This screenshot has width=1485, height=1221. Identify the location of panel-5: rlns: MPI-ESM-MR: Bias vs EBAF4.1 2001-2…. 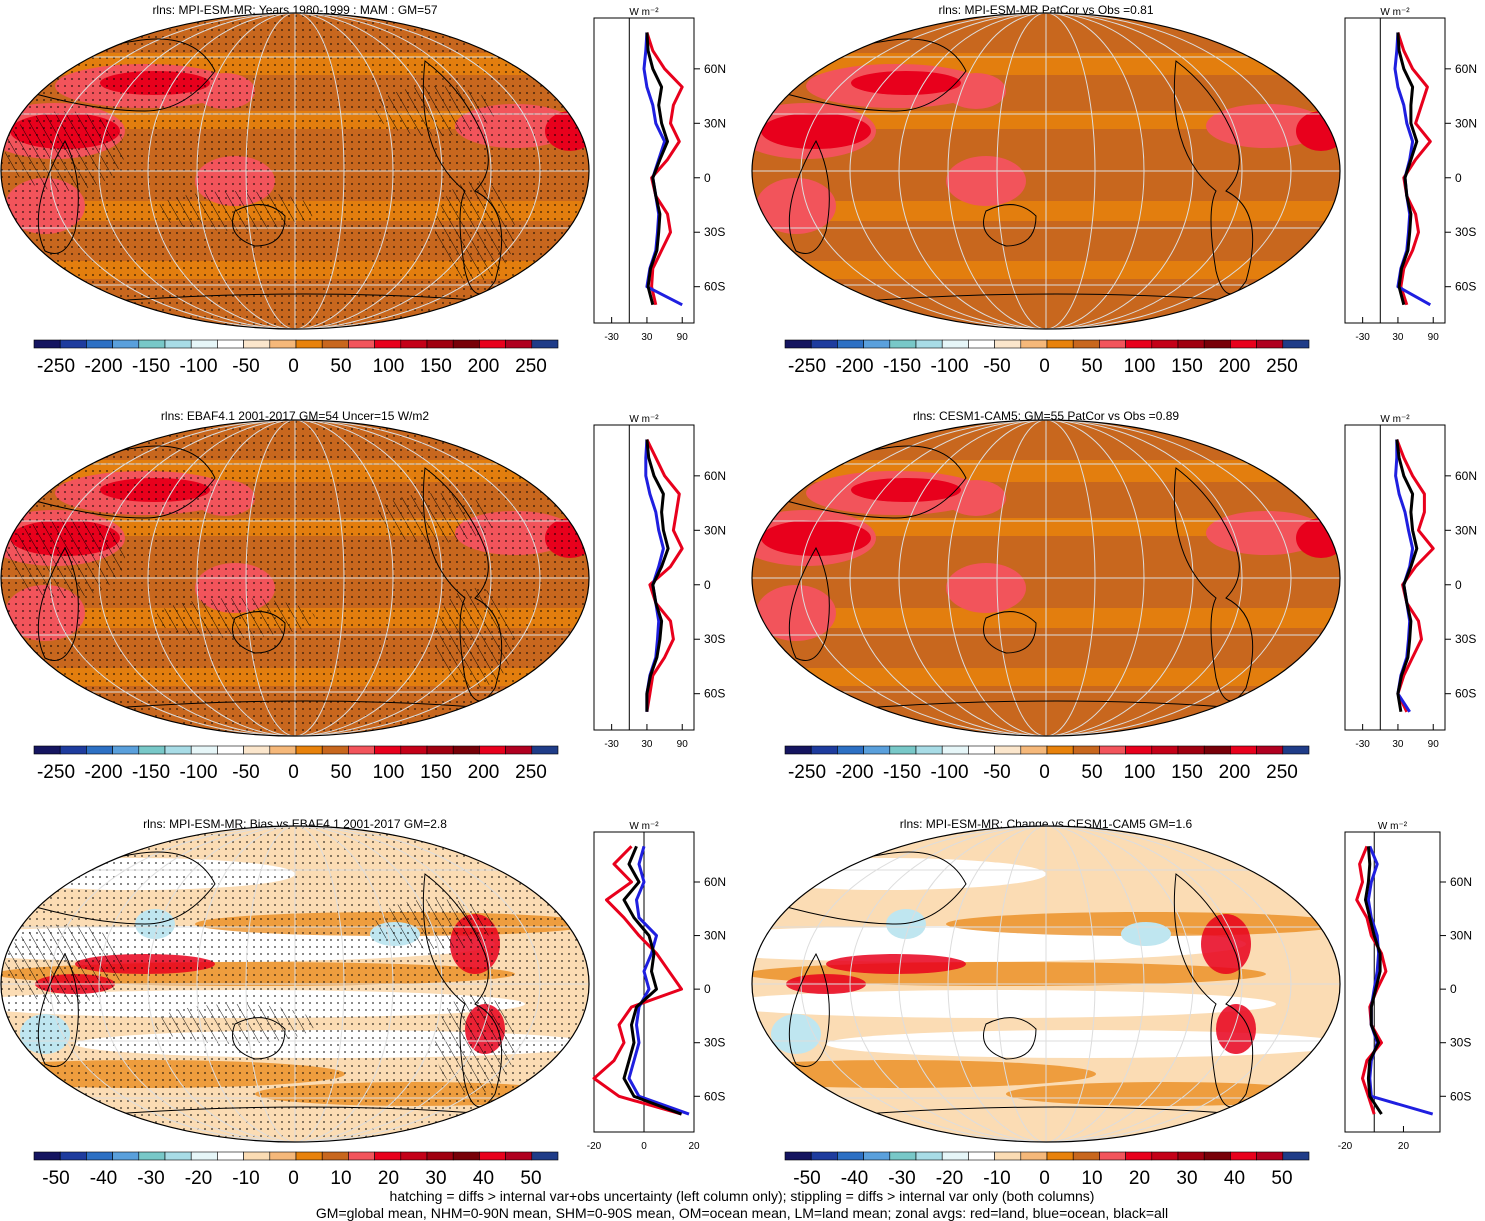
(363, 1003).